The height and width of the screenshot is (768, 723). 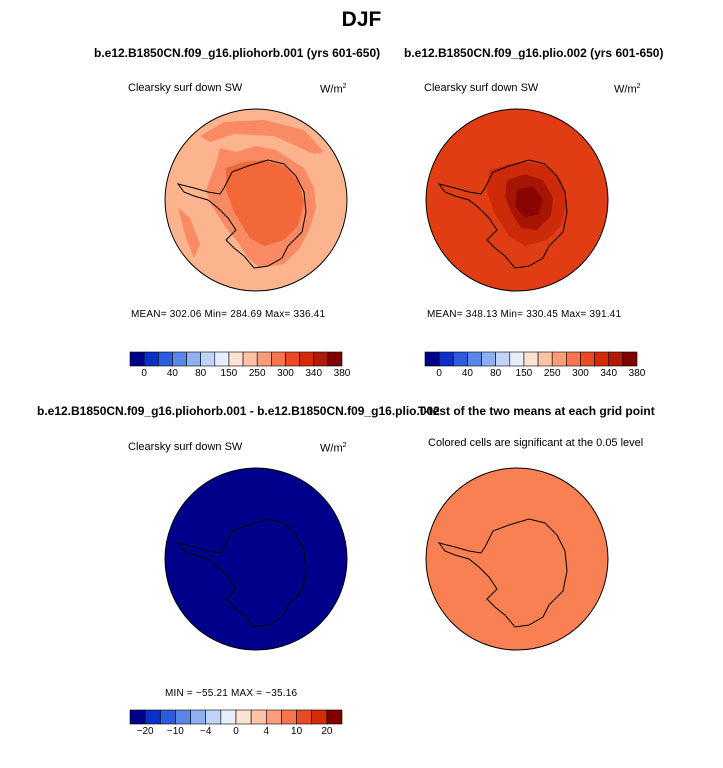 What do you see at coordinates (361, 19) in the screenshot?
I see `figure-title: DJF` at bounding box center [361, 19].